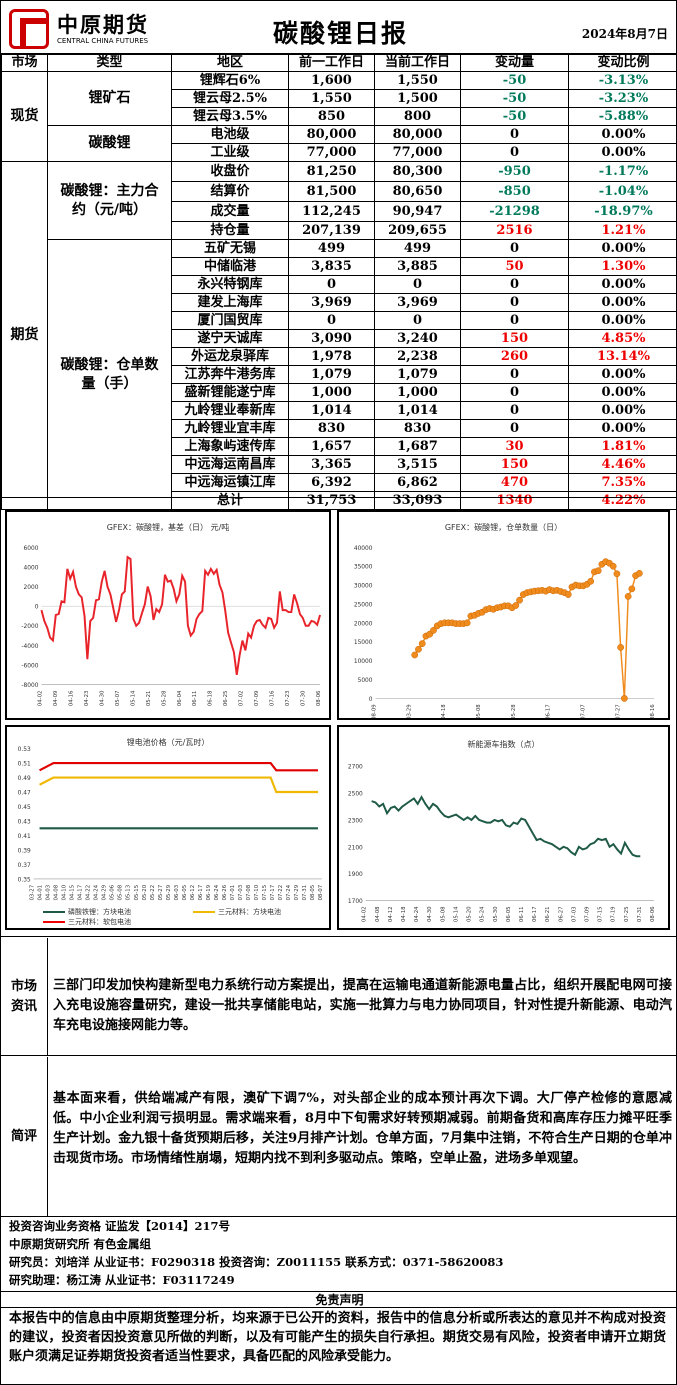 The width and height of the screenshot is (677, 1385). What do you see at coordinates (230, 98) in the screenshot?
I see `region-cell: 锂云母2.5%` at bounding box center [230, 98].